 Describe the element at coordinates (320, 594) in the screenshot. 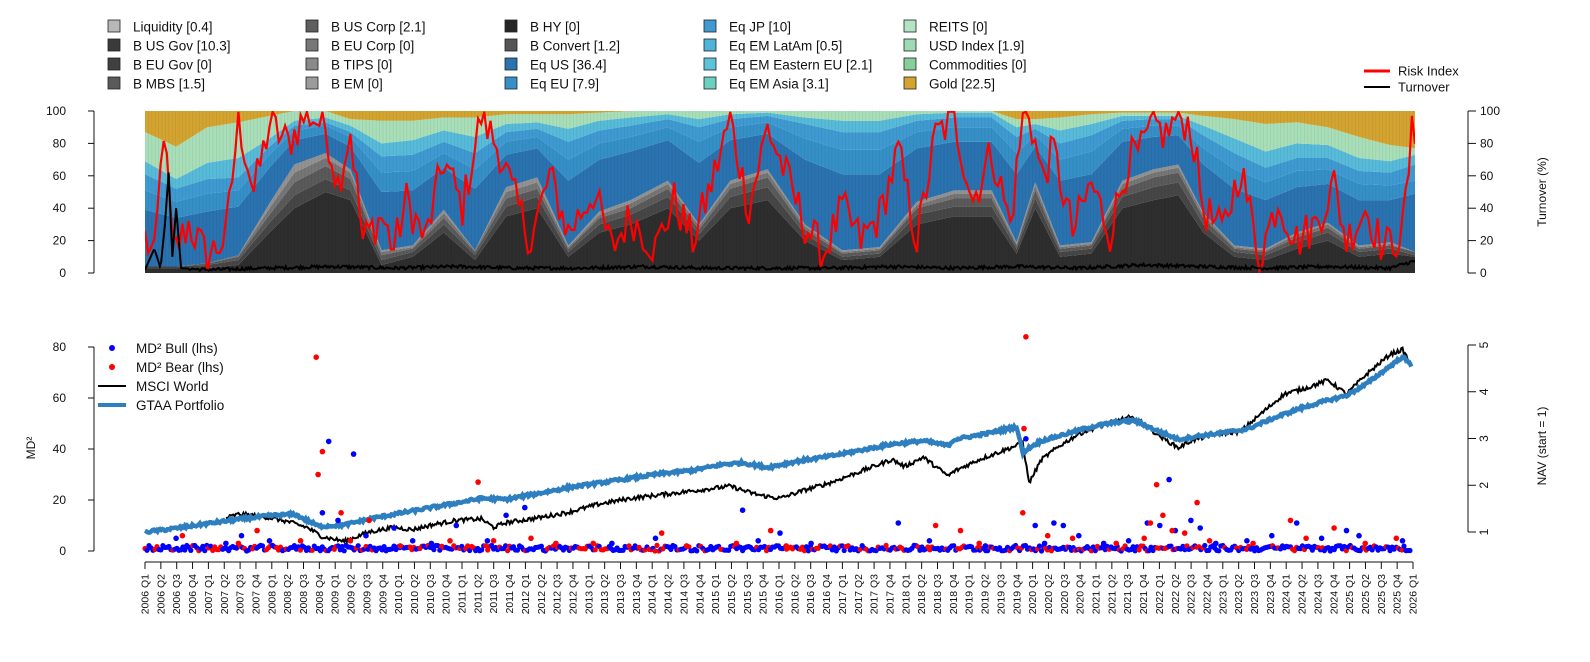

I see `x-tick-label: 2008 Q4` at that location.